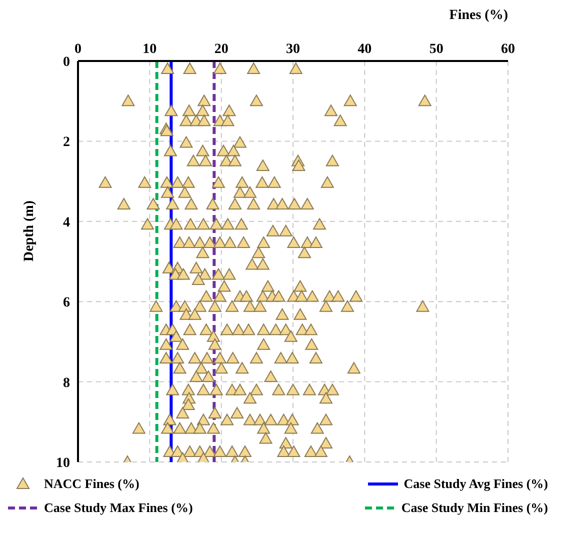 This screenshot has width=561, height=558. I want to click on legend-label: Case Study Max Fines (%), so click(118, 508).